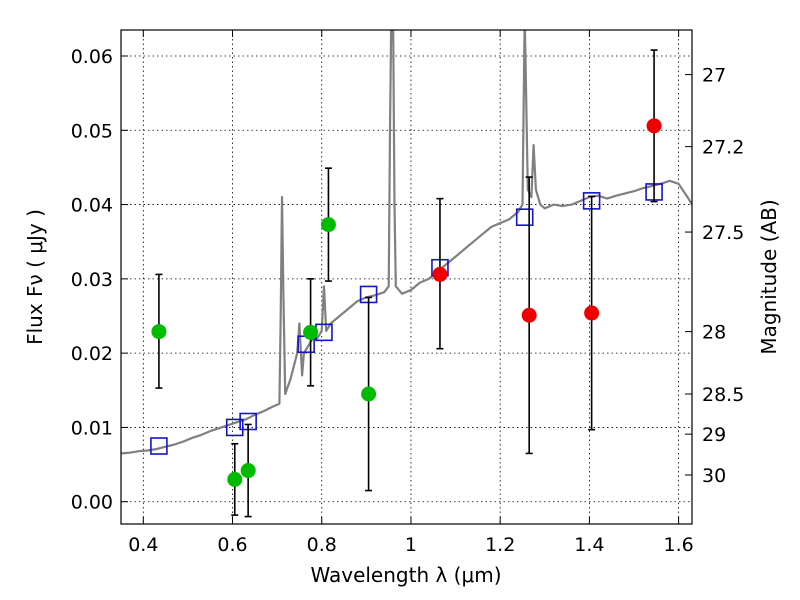 This screenshot has height=600, width=800. What do you see at coordinates (723, 148) in the screenshot?
I see `y2-tick-label: 27.2` at bounding box center [723, 148].